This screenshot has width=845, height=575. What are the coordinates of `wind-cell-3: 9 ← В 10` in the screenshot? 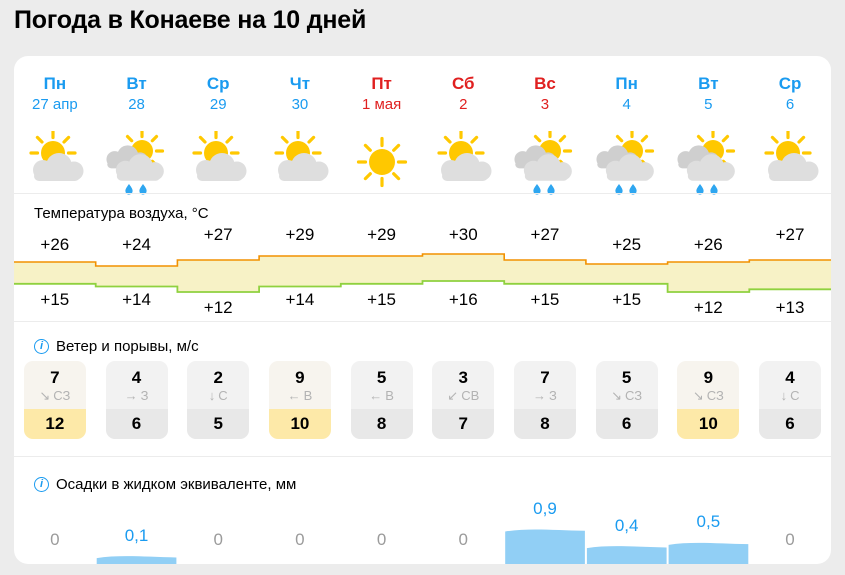 It's located at (300, 400).